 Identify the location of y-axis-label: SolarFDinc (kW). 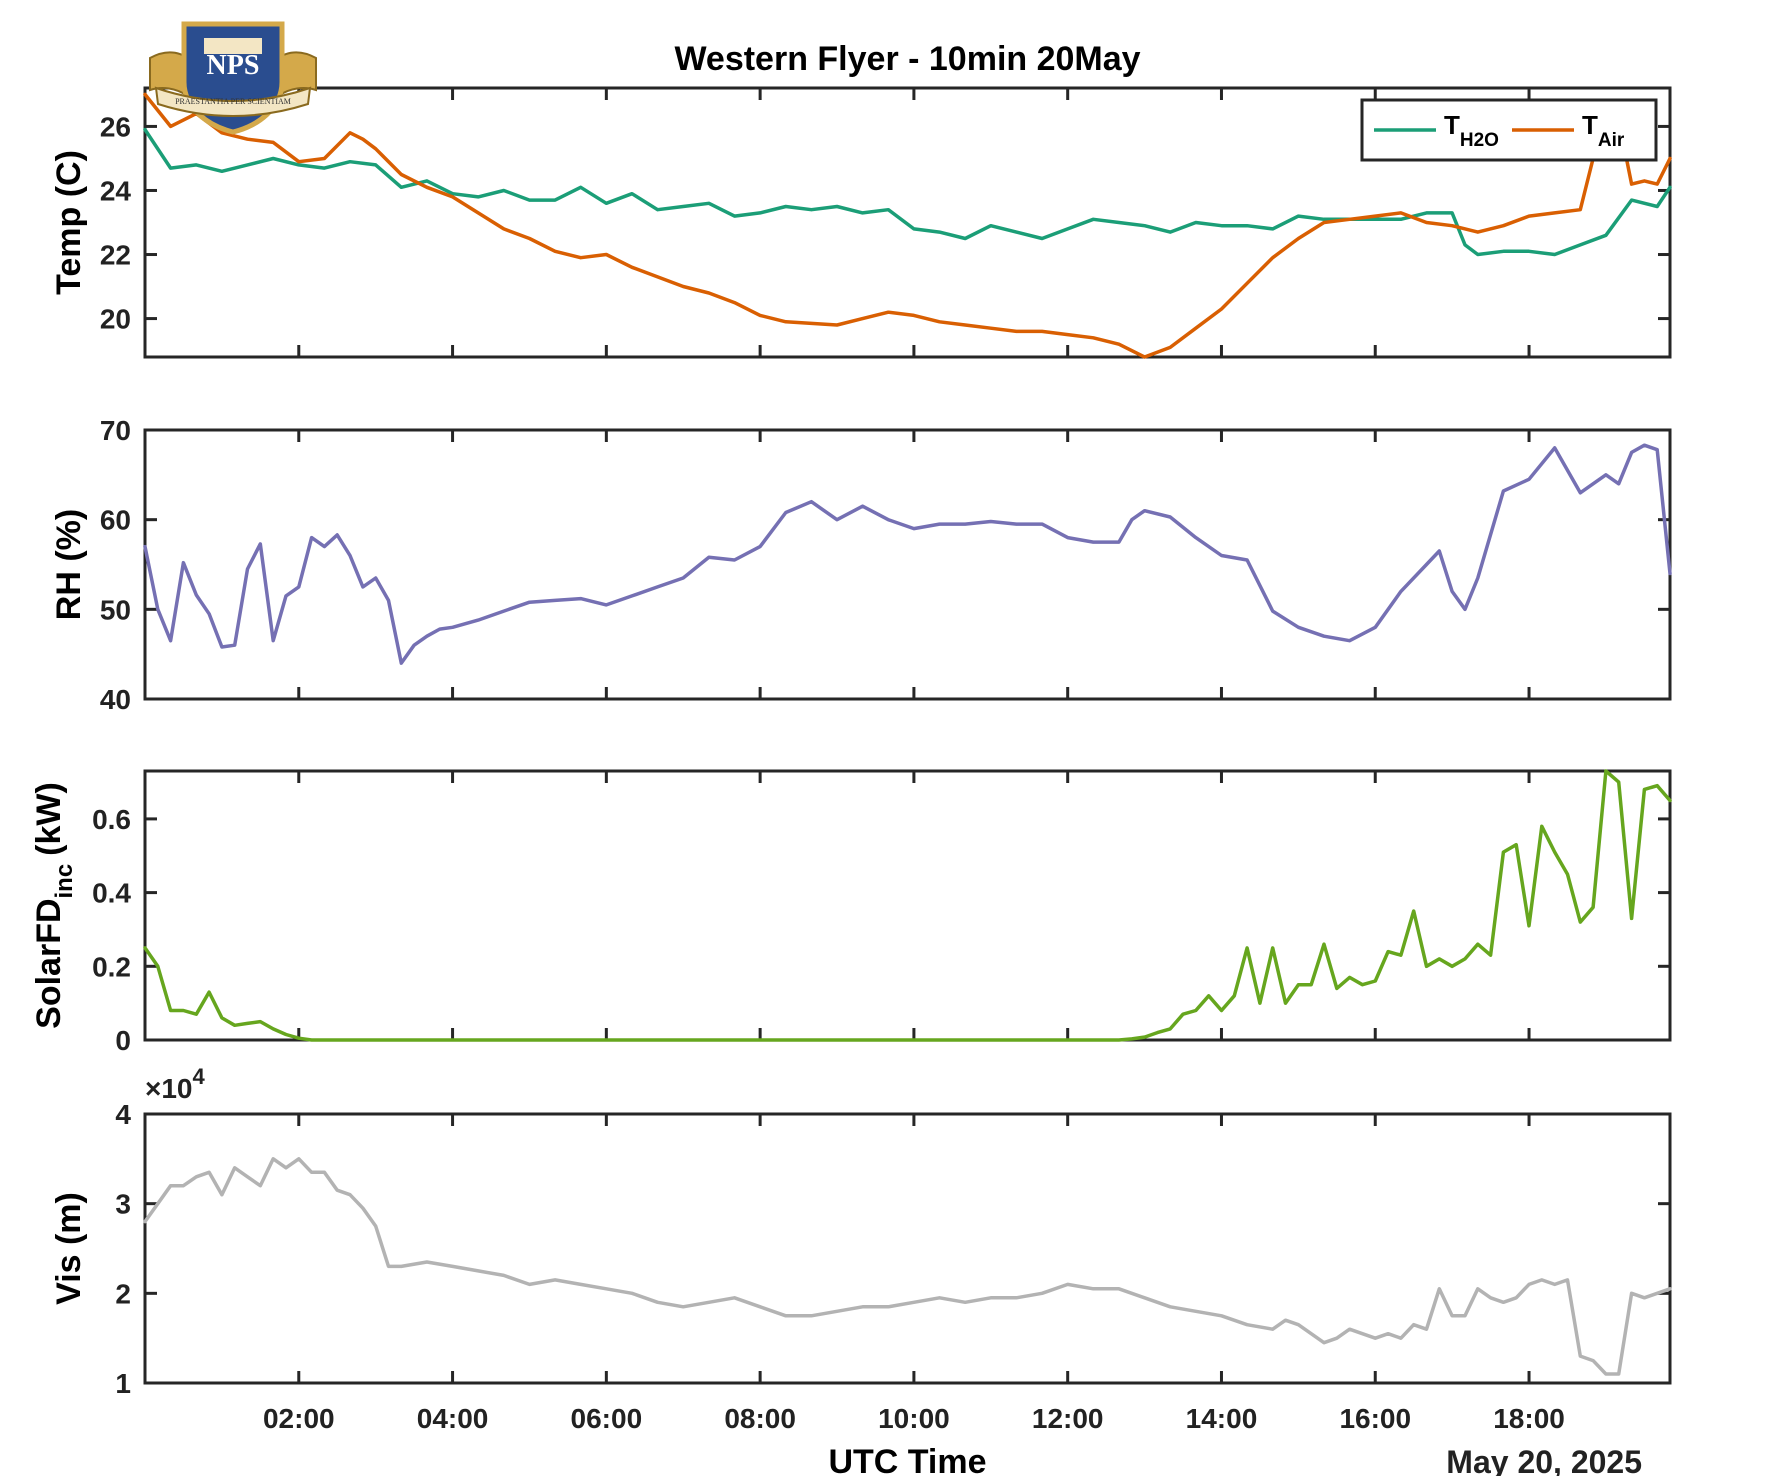
(54, 905).